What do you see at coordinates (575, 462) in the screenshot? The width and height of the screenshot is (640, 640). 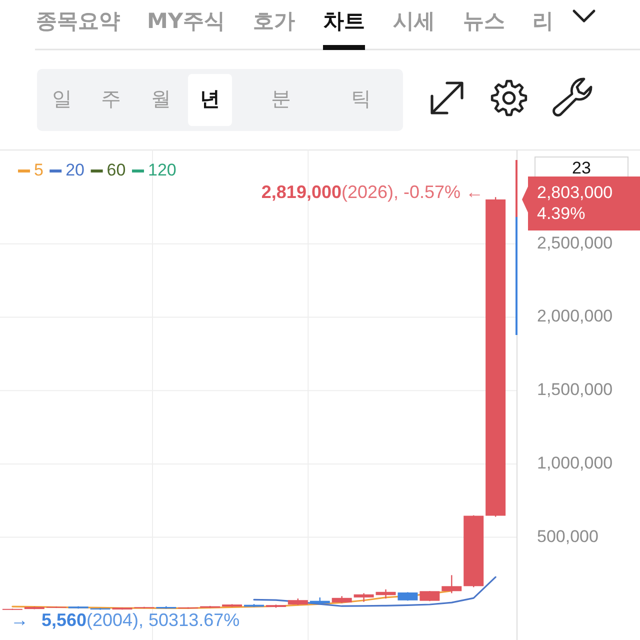 I see `y-tick-label: 1,000,000` at bounding box center [575, 462].